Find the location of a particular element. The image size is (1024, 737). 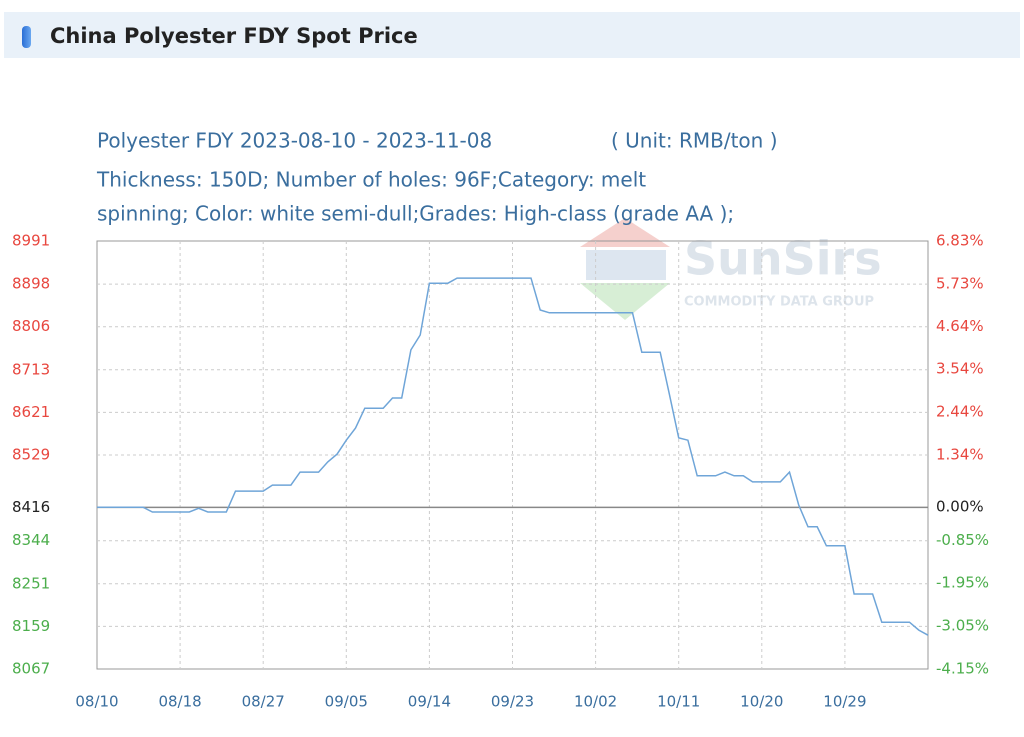

x-tick-label: 09/05 is located at coordinates (346, 702).